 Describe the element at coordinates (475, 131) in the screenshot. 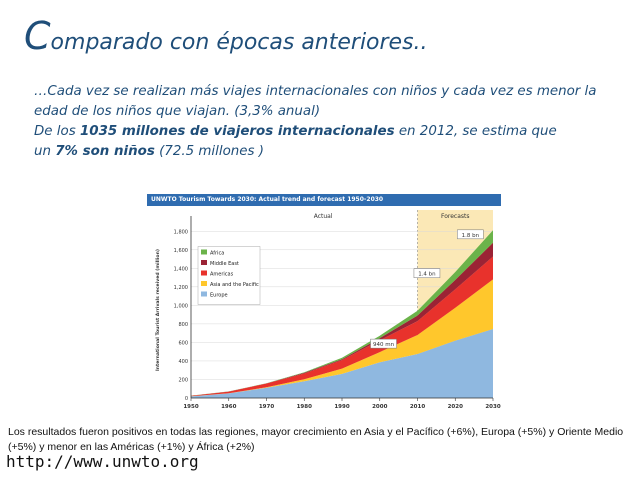

I see `para2-part-c: en 2012, se estima que` at that location.